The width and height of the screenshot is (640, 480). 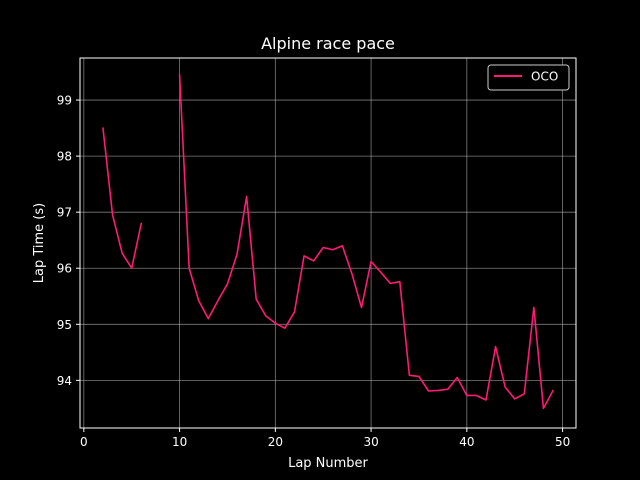 I want to click on series-line-oco, so click(x=122, y=198).